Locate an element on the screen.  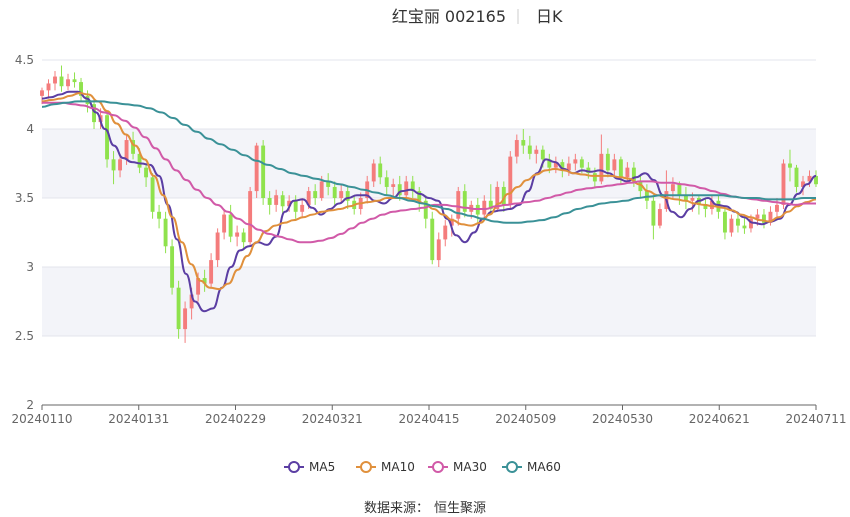
legend-item-ma60: MA60 is located at coordinates (531, 467).